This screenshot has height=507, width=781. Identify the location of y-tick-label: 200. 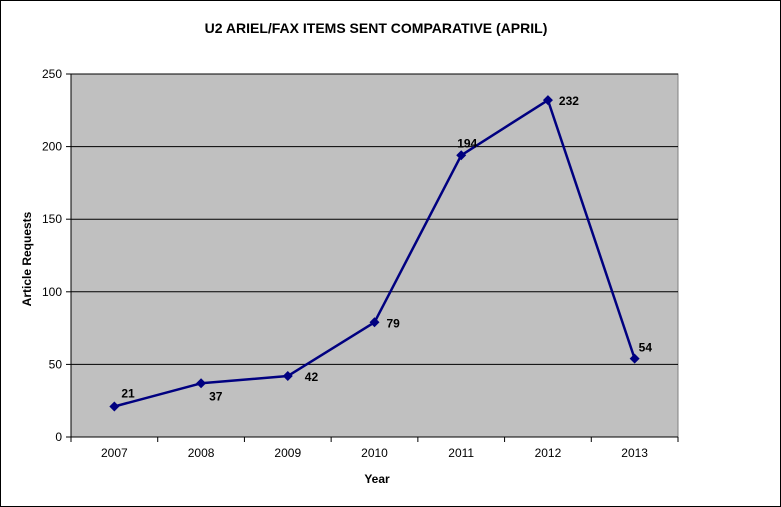
(52, 147).